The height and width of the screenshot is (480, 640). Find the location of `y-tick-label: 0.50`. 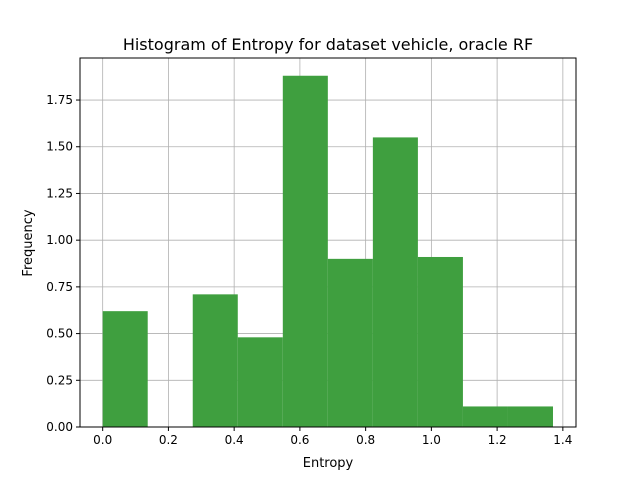

y-tick-label: 0.50 is located at coordinates (59, 334).